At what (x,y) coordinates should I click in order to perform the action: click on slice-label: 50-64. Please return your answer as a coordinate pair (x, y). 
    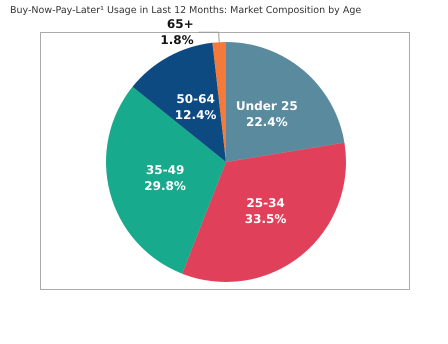
    Looking at the image, I should click on (195, 99).